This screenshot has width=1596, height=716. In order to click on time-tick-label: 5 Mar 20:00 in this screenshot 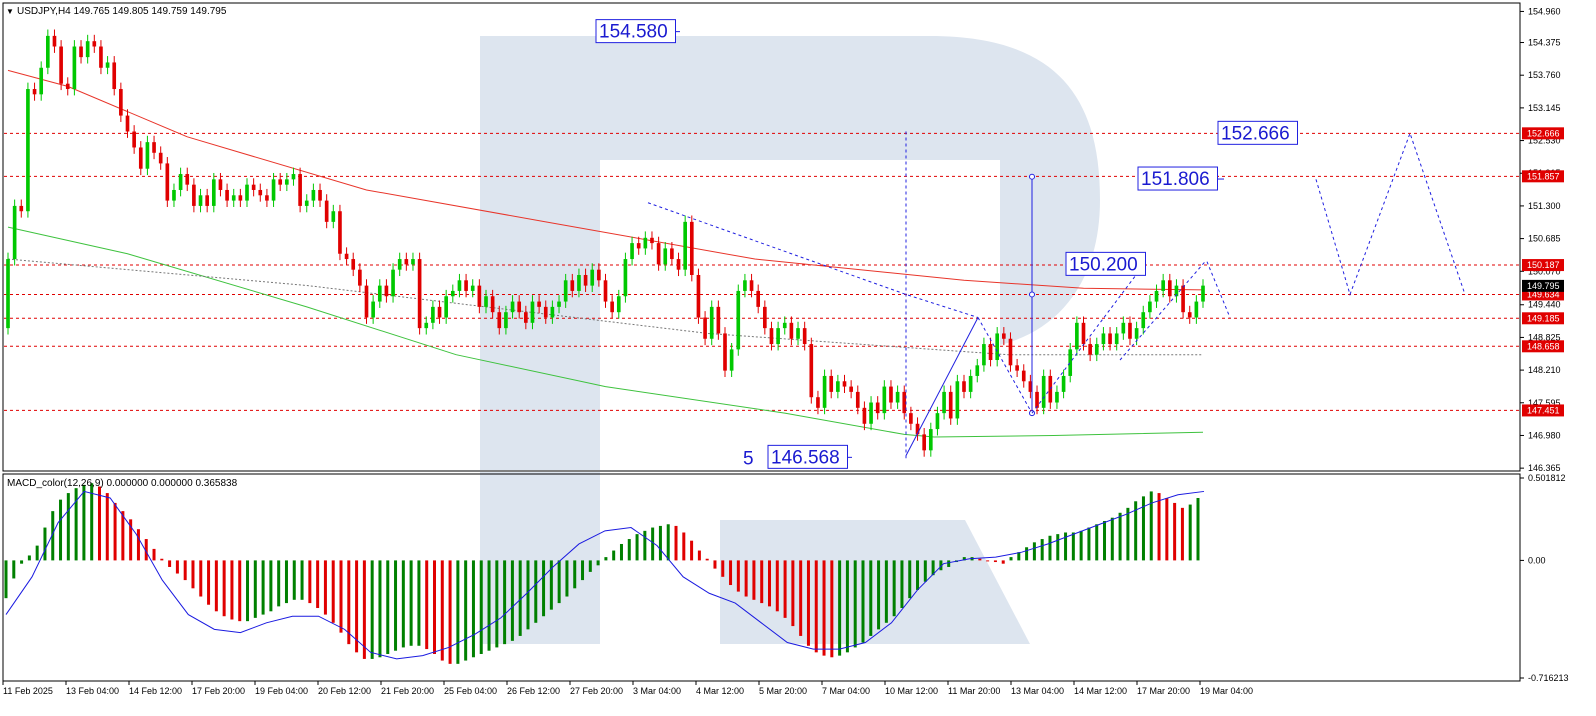, I will do `click(783, 691)`.